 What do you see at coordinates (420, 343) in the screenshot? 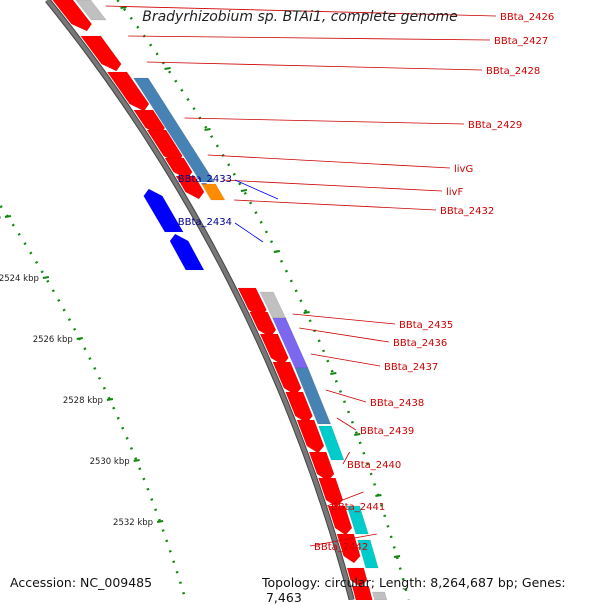
I see `gene-label-forward: BBta_2436` at bounding box center [420, 343].